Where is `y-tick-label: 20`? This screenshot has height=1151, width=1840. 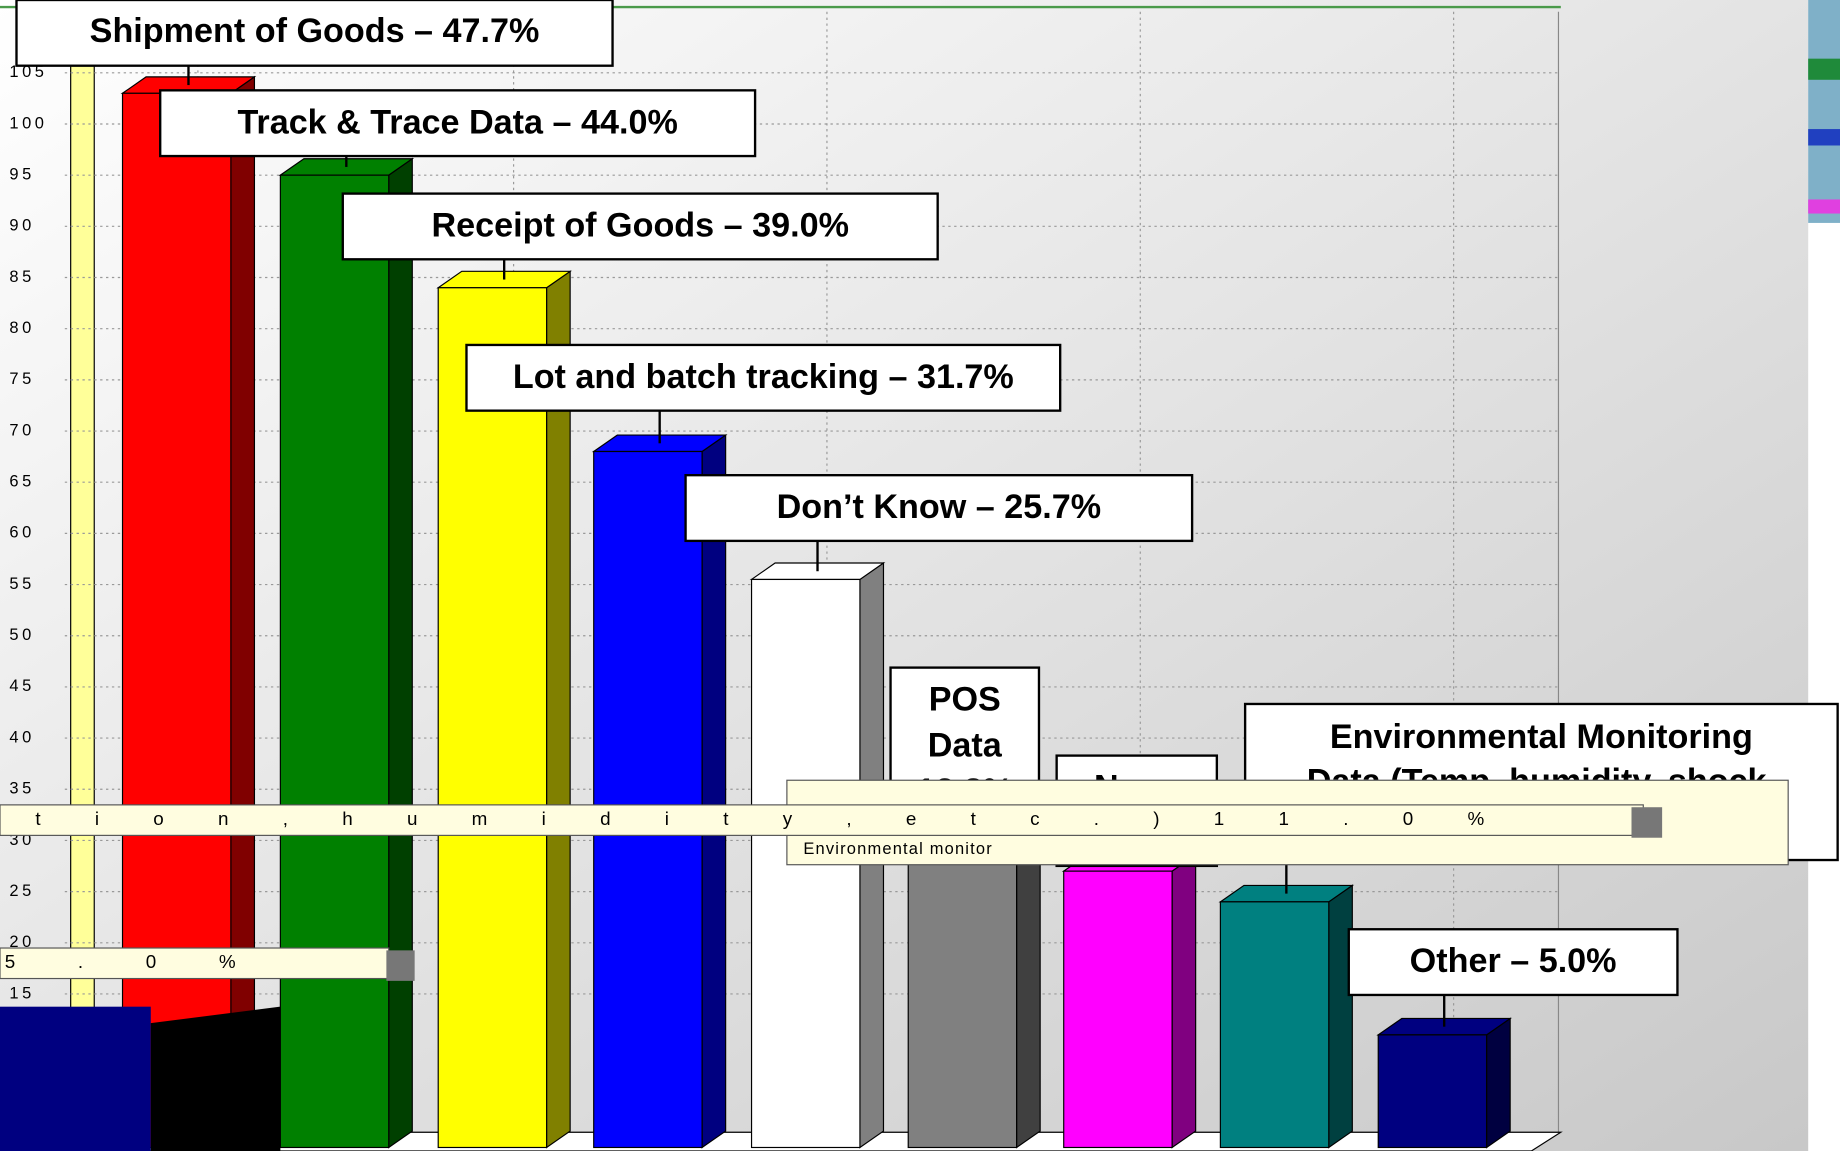 y-tick-label: 20 is located at coordinates (21, 942).